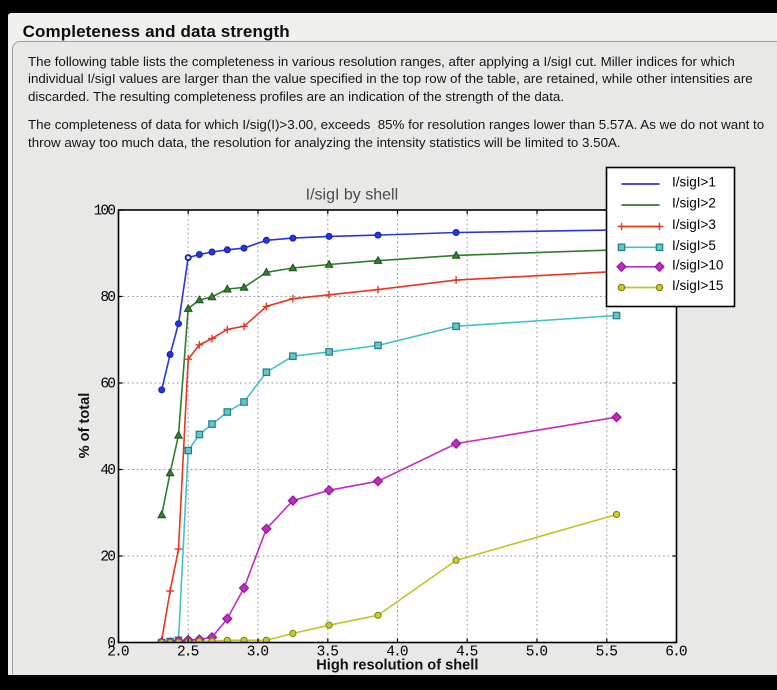 This screenshot has width=777, height=690. I want to click on svg-text: I/sigI>2, so click(694, 203).